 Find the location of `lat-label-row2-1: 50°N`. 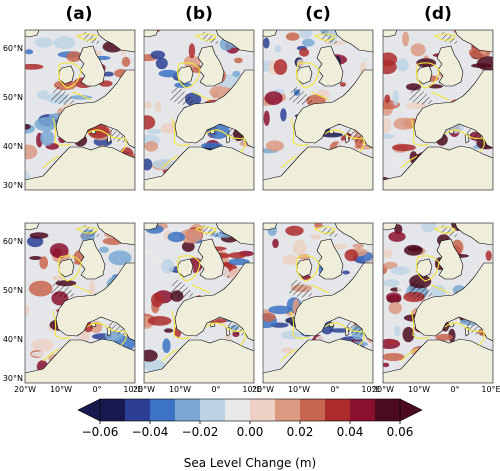

lat-label-row2-1: 50°N is located at coordinates (13, 290).